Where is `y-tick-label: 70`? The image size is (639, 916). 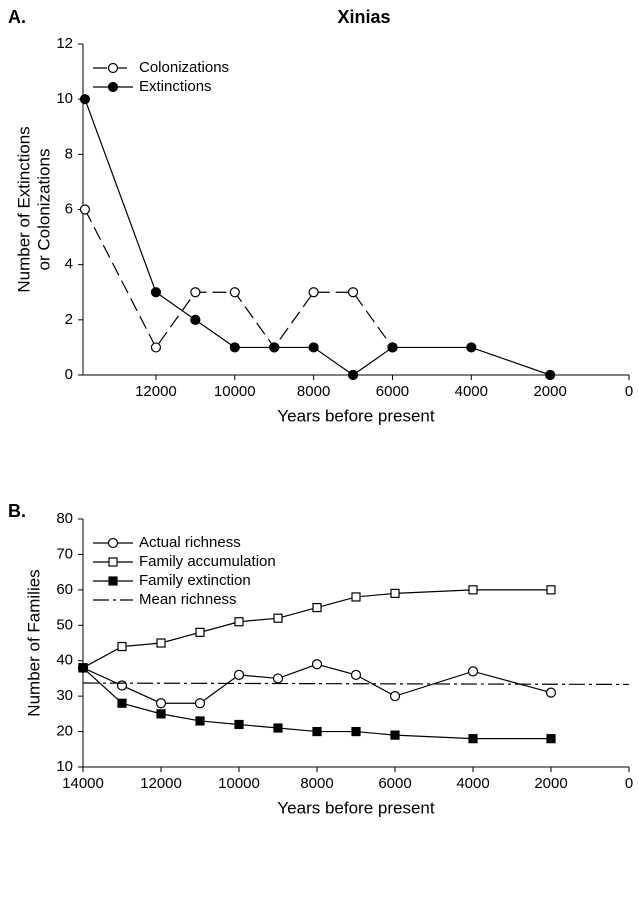 y-tick-label: 70 is located at coordinates (64, 553).